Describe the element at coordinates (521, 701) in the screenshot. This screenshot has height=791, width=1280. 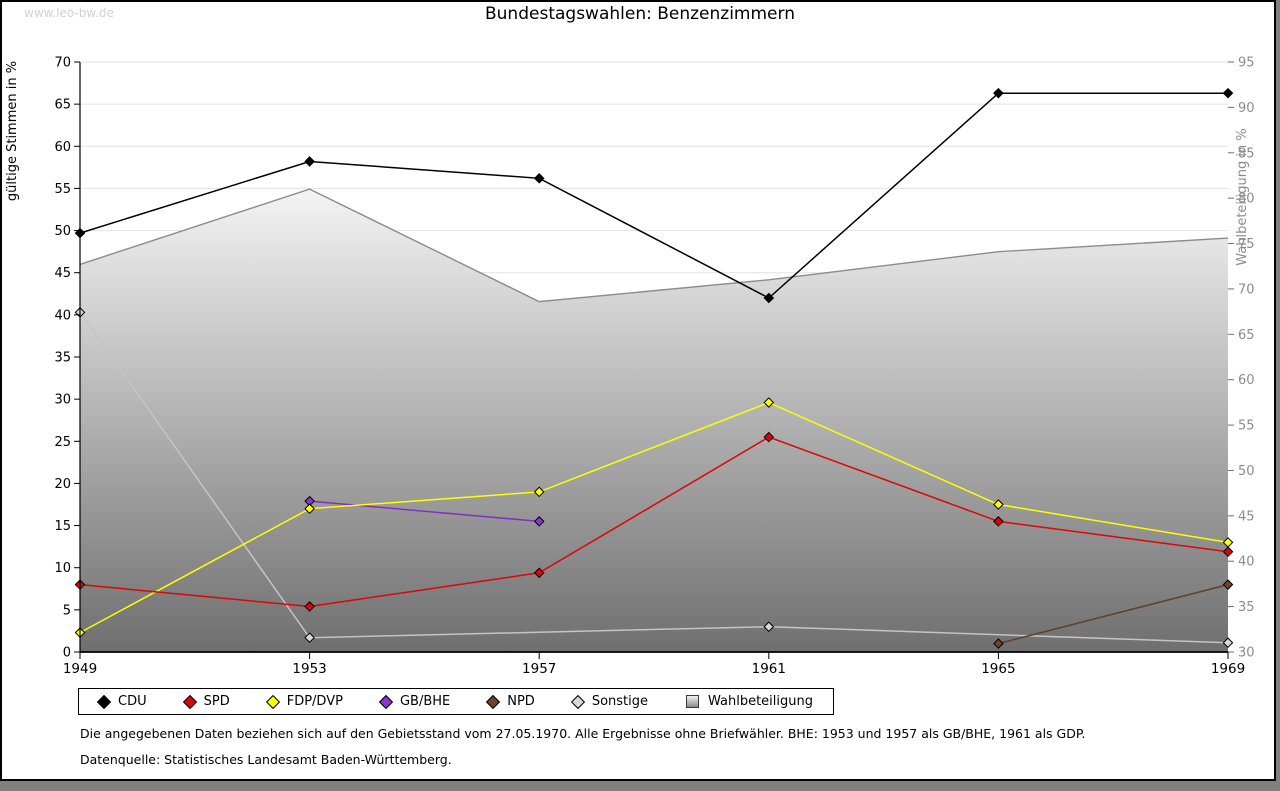
I see `legend-label: NPD` at that location.